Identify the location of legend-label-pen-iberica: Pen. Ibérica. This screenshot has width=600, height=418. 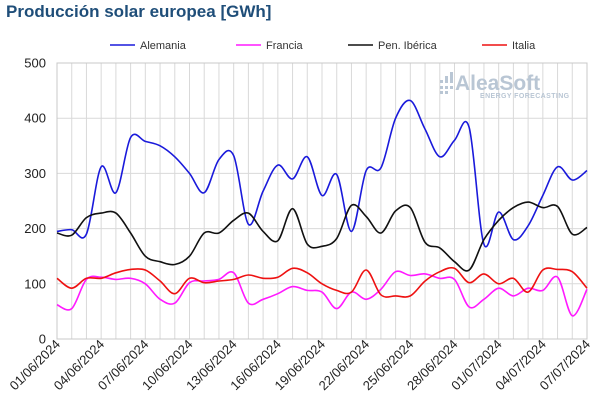
(408, 46).